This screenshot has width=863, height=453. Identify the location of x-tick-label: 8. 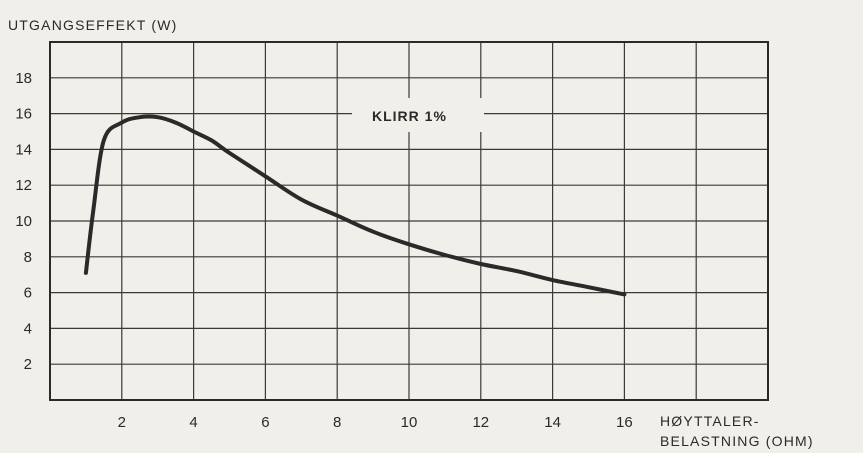
(337, 422).